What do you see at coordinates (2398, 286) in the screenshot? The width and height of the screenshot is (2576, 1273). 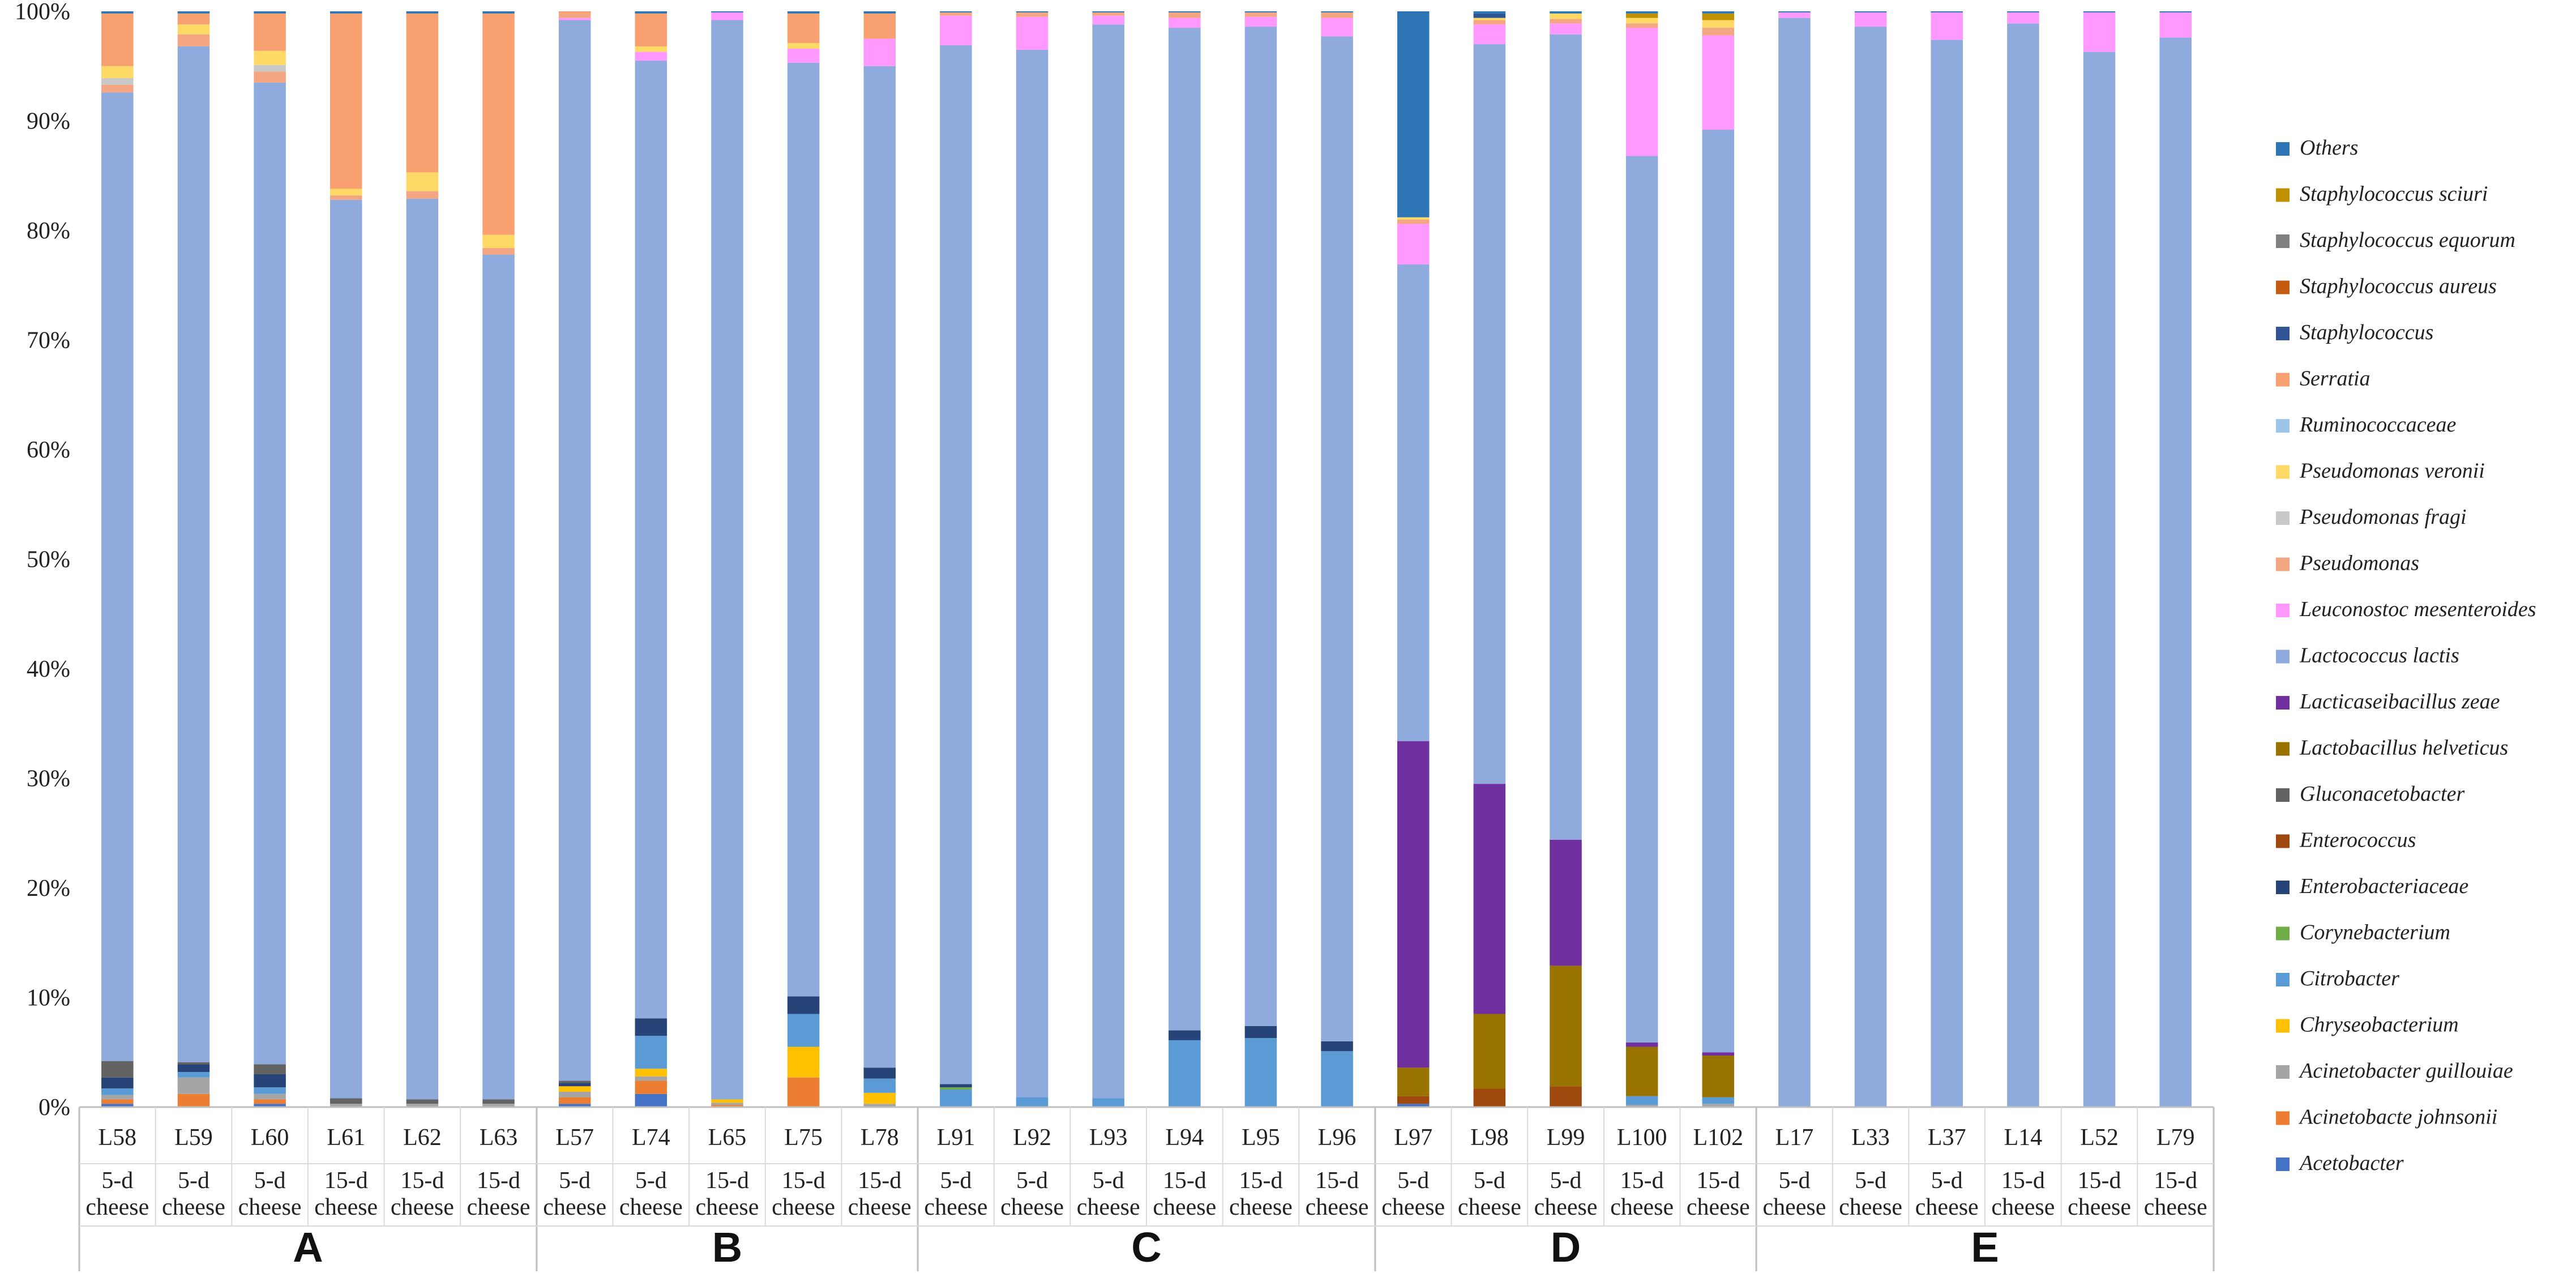 I see `legend-label: Staphylococcus aureus` at bounding box center [2398, 286].